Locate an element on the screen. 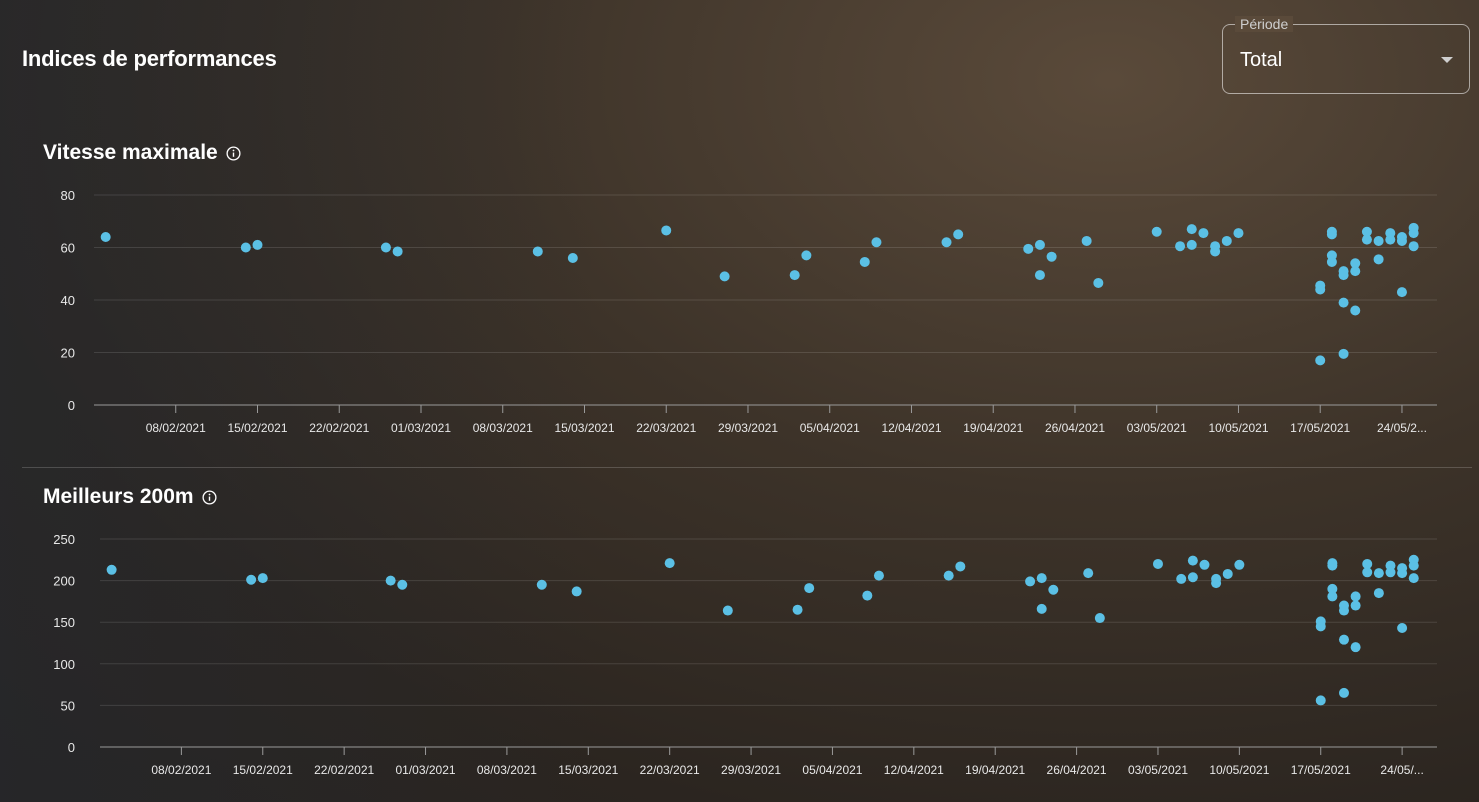 The width and height of the screenshot is (1479, 802). period-select: Période Total is located at coordinates (1346, 55).